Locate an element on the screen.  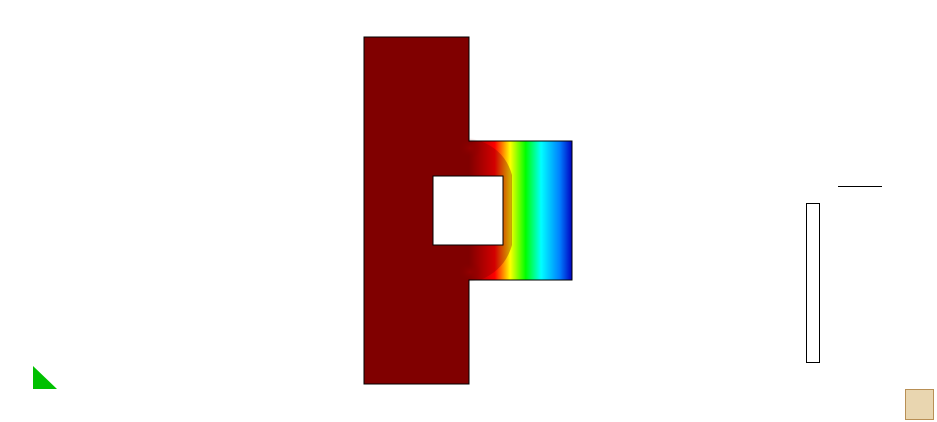
upper-corner-glow is located at coordinates (470, 148).